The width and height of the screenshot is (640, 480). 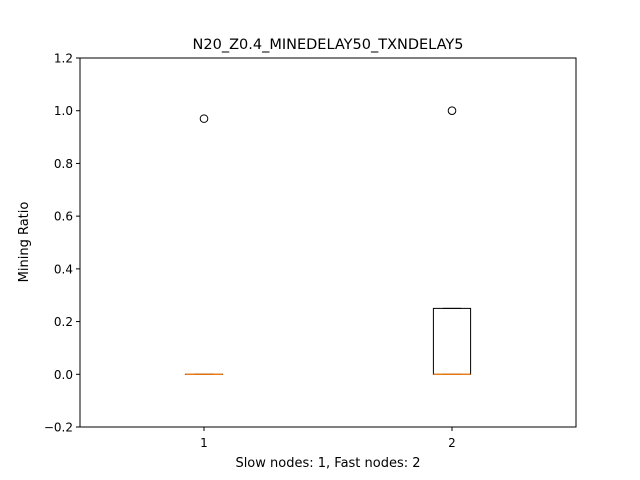 I want to click on y-tick-label: 0.6, so click(x=63, y=217).